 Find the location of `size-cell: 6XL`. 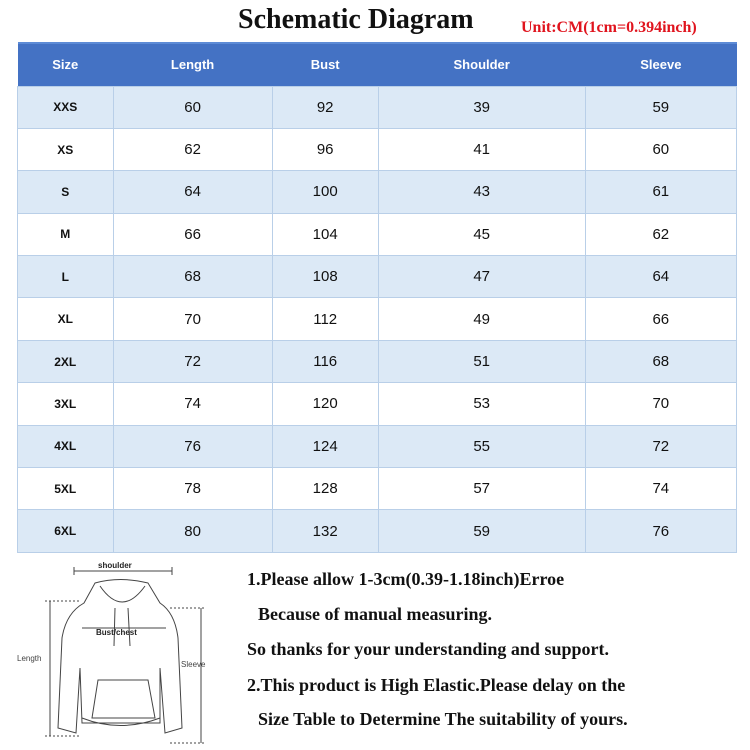

size-cell: 6XL is located at coordinates (65, 531).